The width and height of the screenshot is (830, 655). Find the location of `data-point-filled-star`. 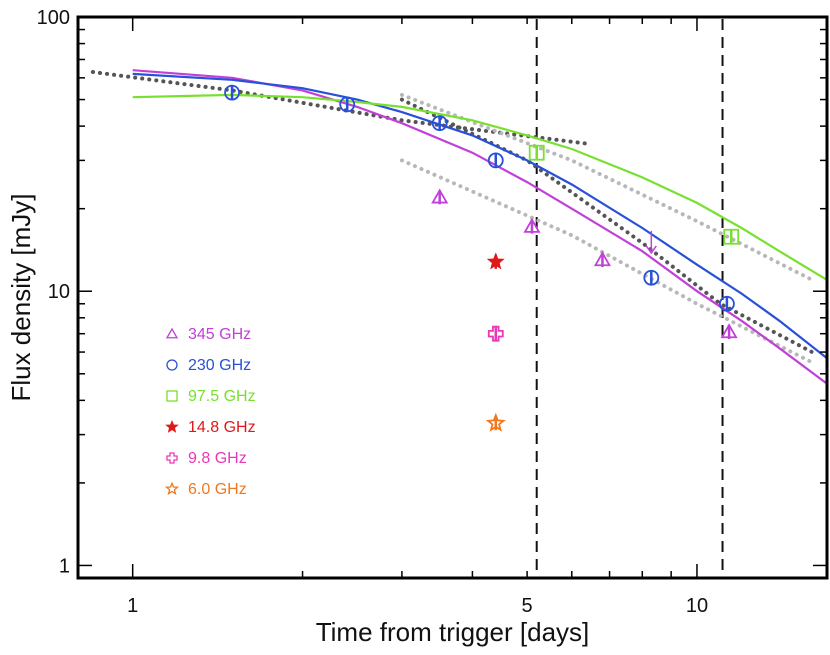

data-point-filled-star is located at coordinates (495, 261).